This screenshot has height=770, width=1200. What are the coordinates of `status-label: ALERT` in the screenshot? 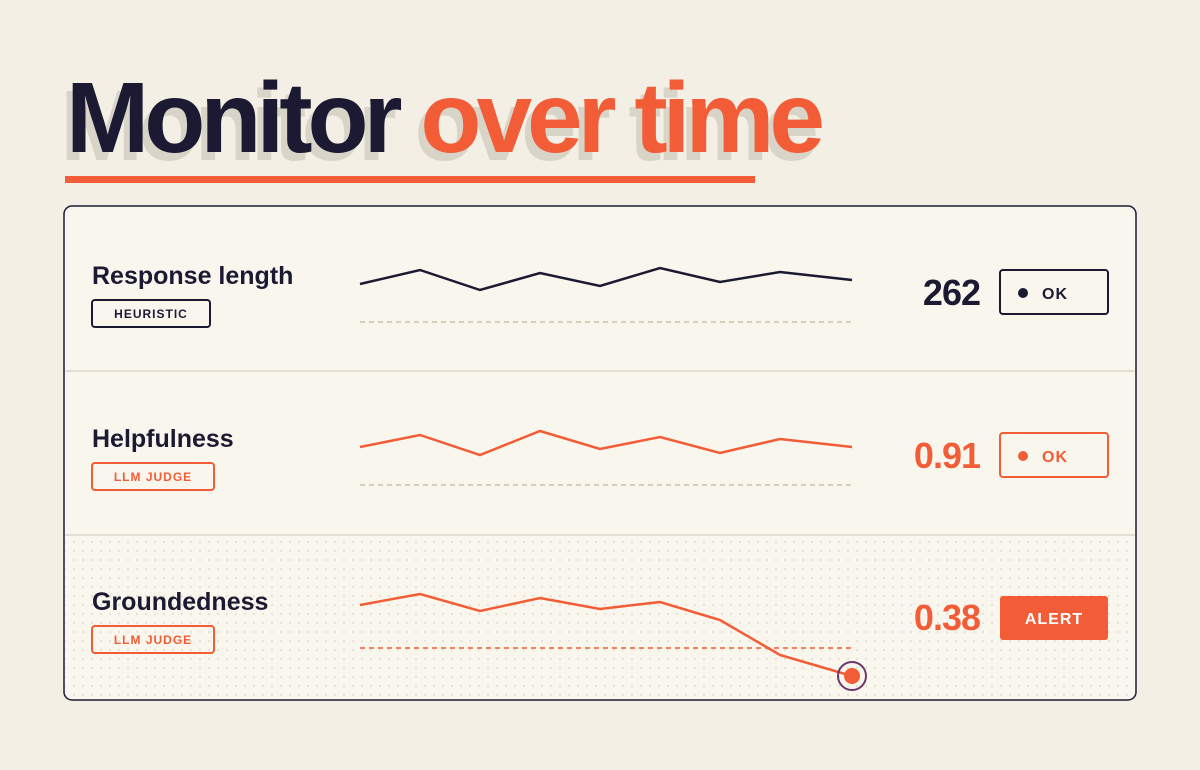 It's located at (1054, 619).